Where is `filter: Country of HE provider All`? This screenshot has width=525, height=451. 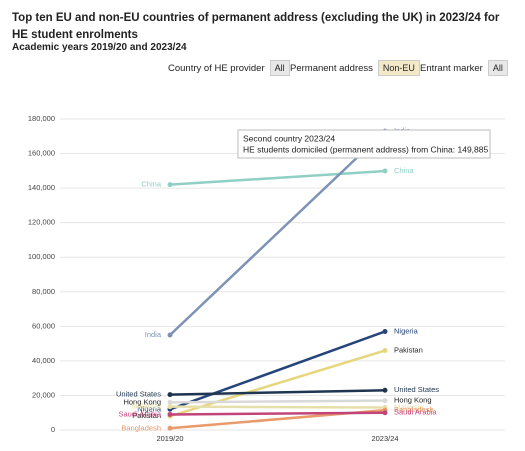 filter: Country of HE provider All is located at coordinates (229, 68).